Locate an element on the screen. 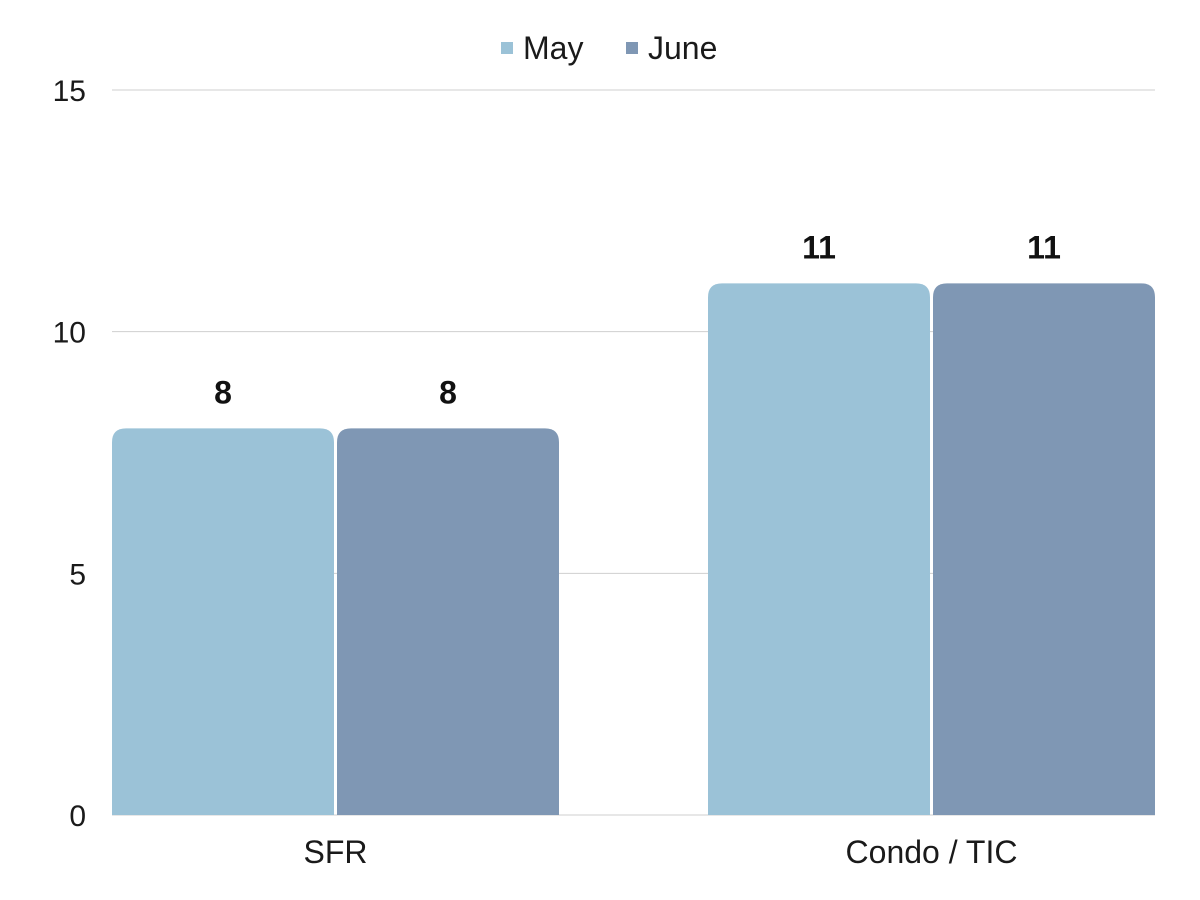 This screenshot has height=900, width=1200. x-category-label: SFR is located at coordinates (336, 852).